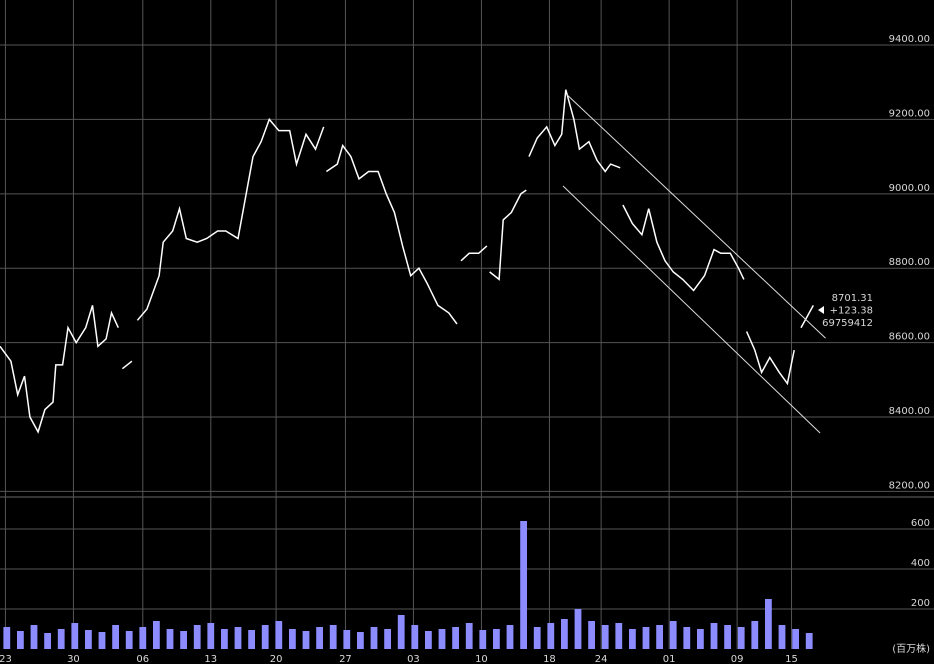 This screenshot has width=934, height=664. I want to click on y-tick-label: 200, so click(920, 603).